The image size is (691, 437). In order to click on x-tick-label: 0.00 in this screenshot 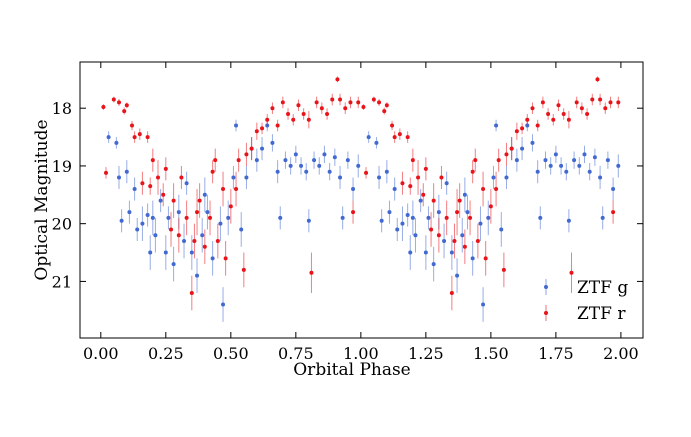, I will do `click(101, 353)`.